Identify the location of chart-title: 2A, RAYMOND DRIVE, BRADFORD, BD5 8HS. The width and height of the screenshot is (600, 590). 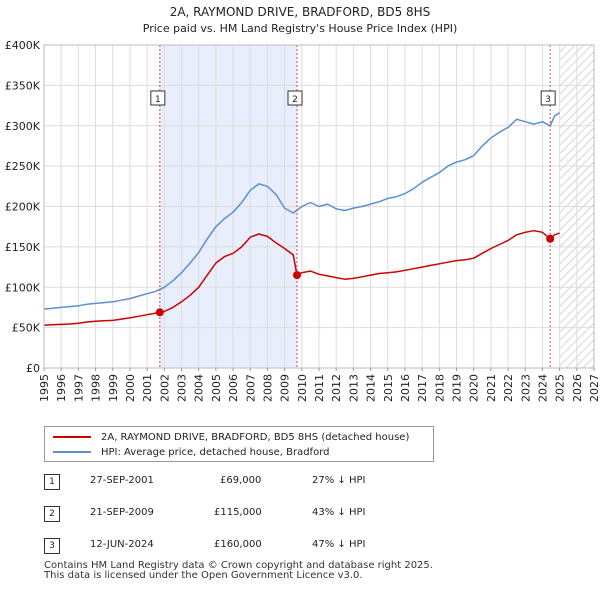
(300, 12).